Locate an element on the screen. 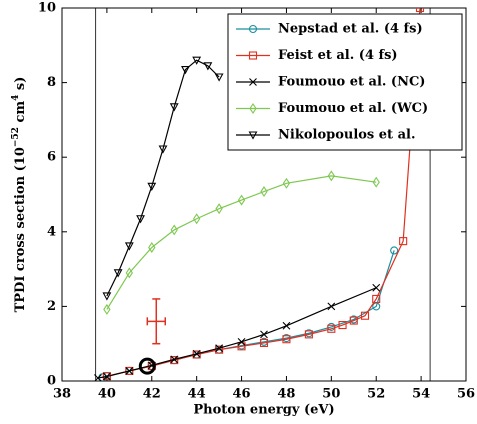 This screenshot has height=424, width=477. legend-label: Nikolopoulos et al. is located at coordinates (346, 135).